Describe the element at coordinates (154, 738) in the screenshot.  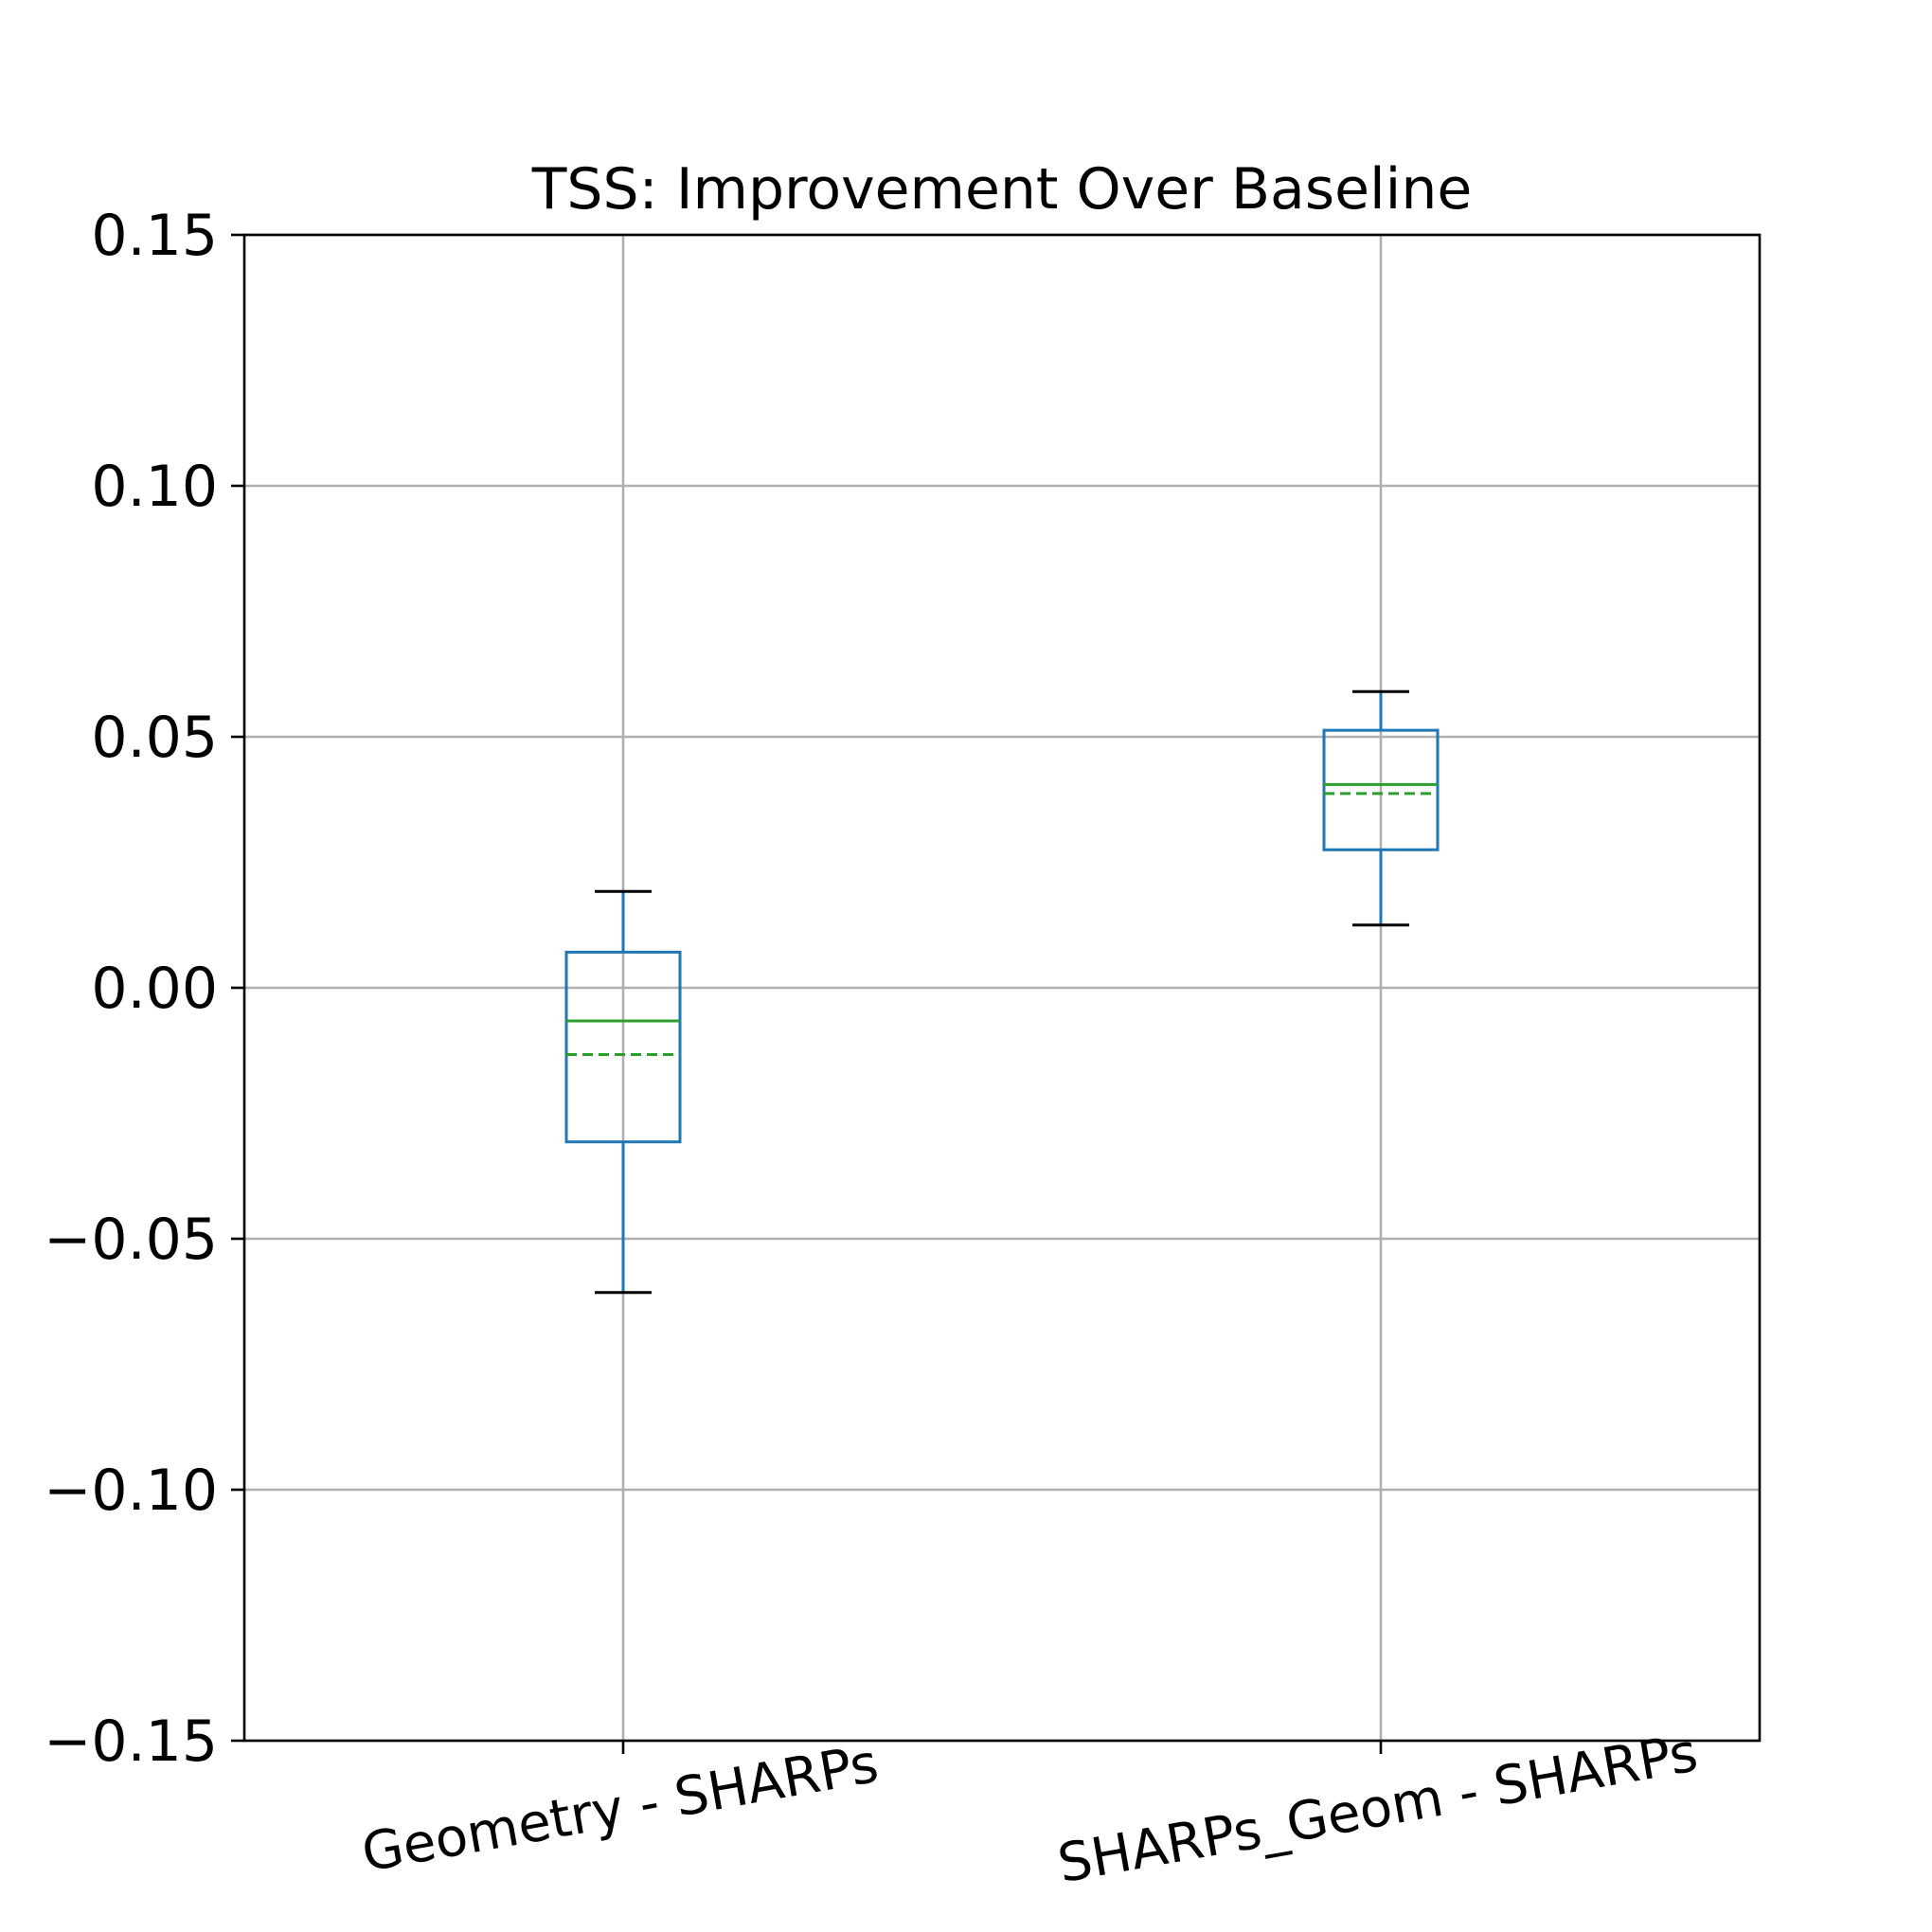
I see `y-tick-label: 0.05` at that location.